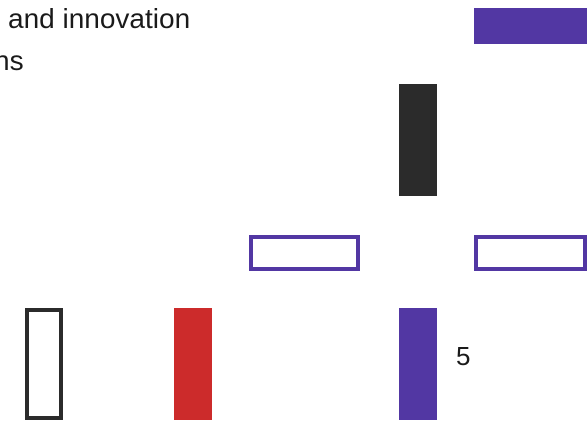  Describe the element at coordinates (193, 364) in the screenshot. I see `red-filled-bar-bottom` at that location.